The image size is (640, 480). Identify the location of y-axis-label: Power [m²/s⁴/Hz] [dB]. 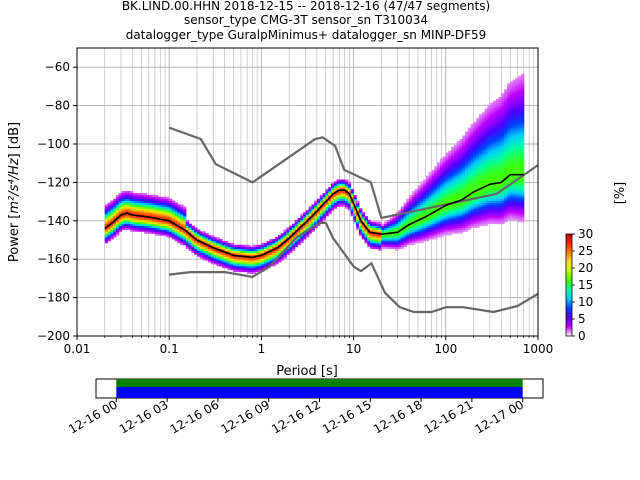
(14, 192).